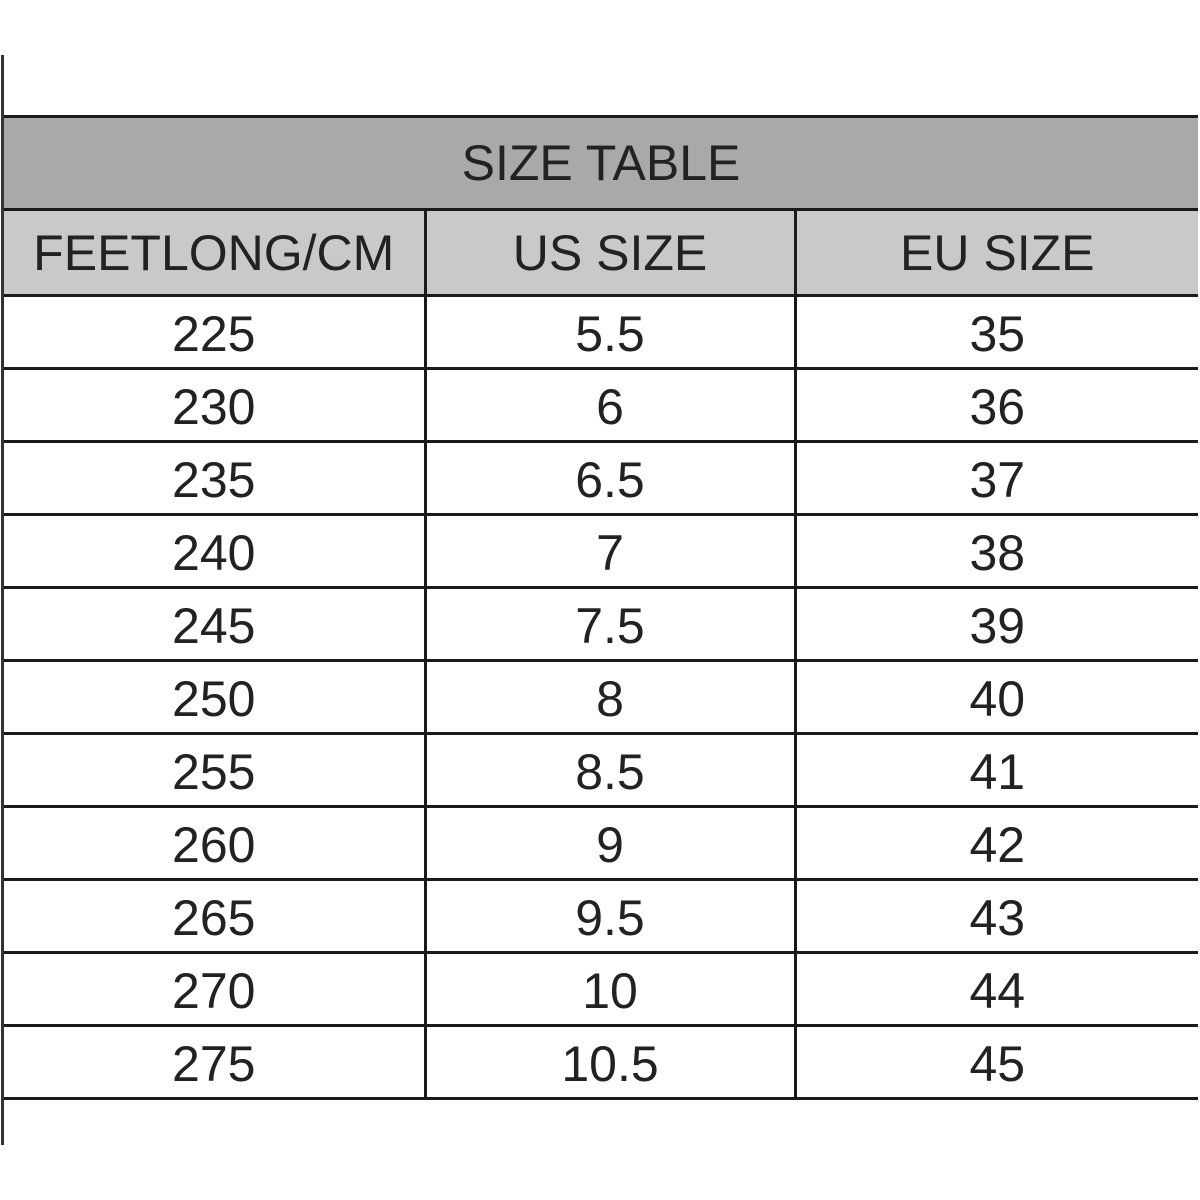 This screenshot has width=1200, height=1200. I want to click on table-row: 265 9.5 43, so click(601, 916).